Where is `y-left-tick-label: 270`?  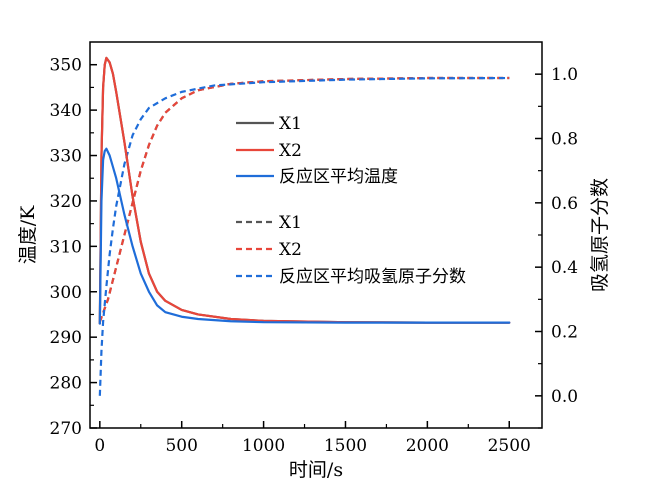 y-left-tick-label: 270 is located at coordinates (66, 429).